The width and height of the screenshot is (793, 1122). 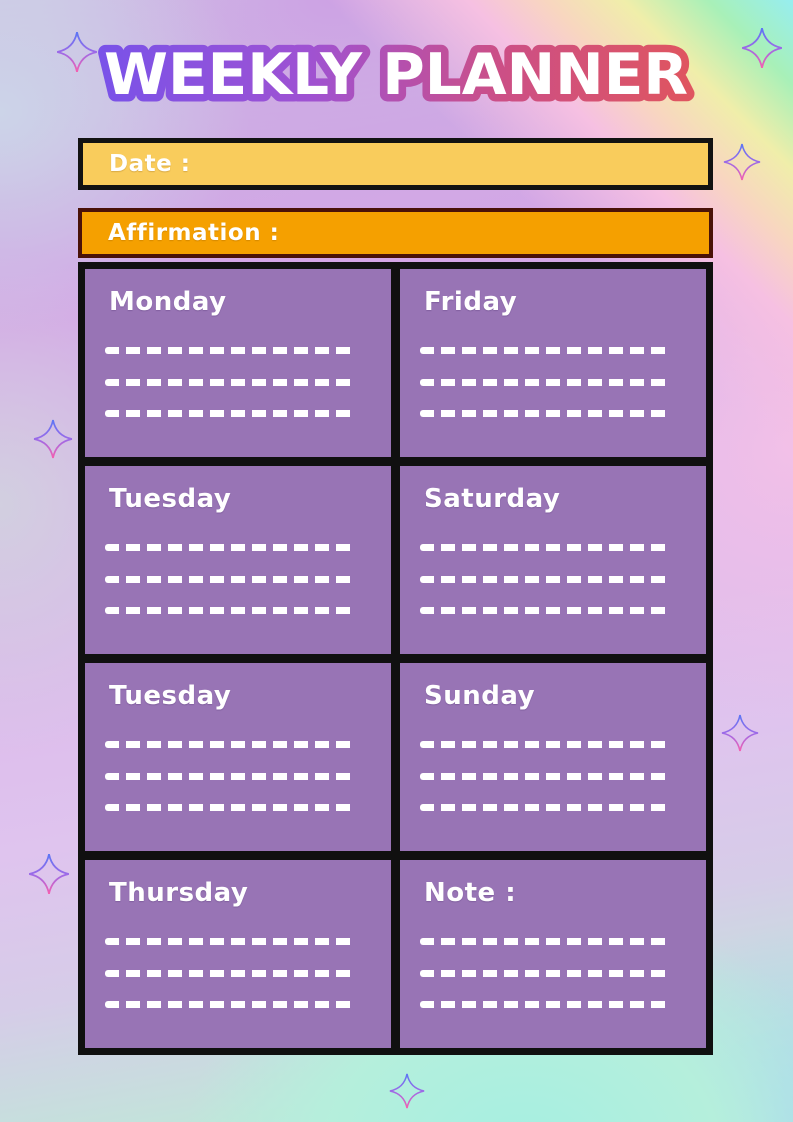 I want to click on day-card: Thursday, so click(x=238, y=954).